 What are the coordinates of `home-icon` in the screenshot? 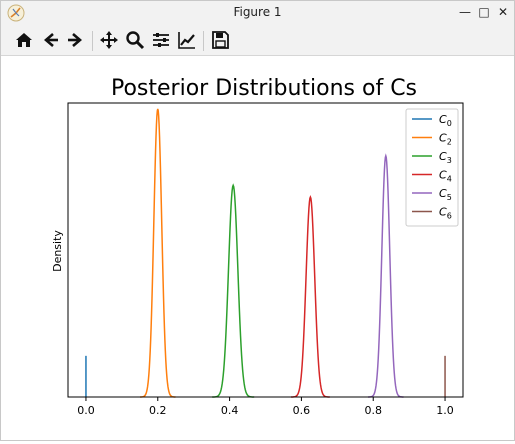 It's located at (24, 40).